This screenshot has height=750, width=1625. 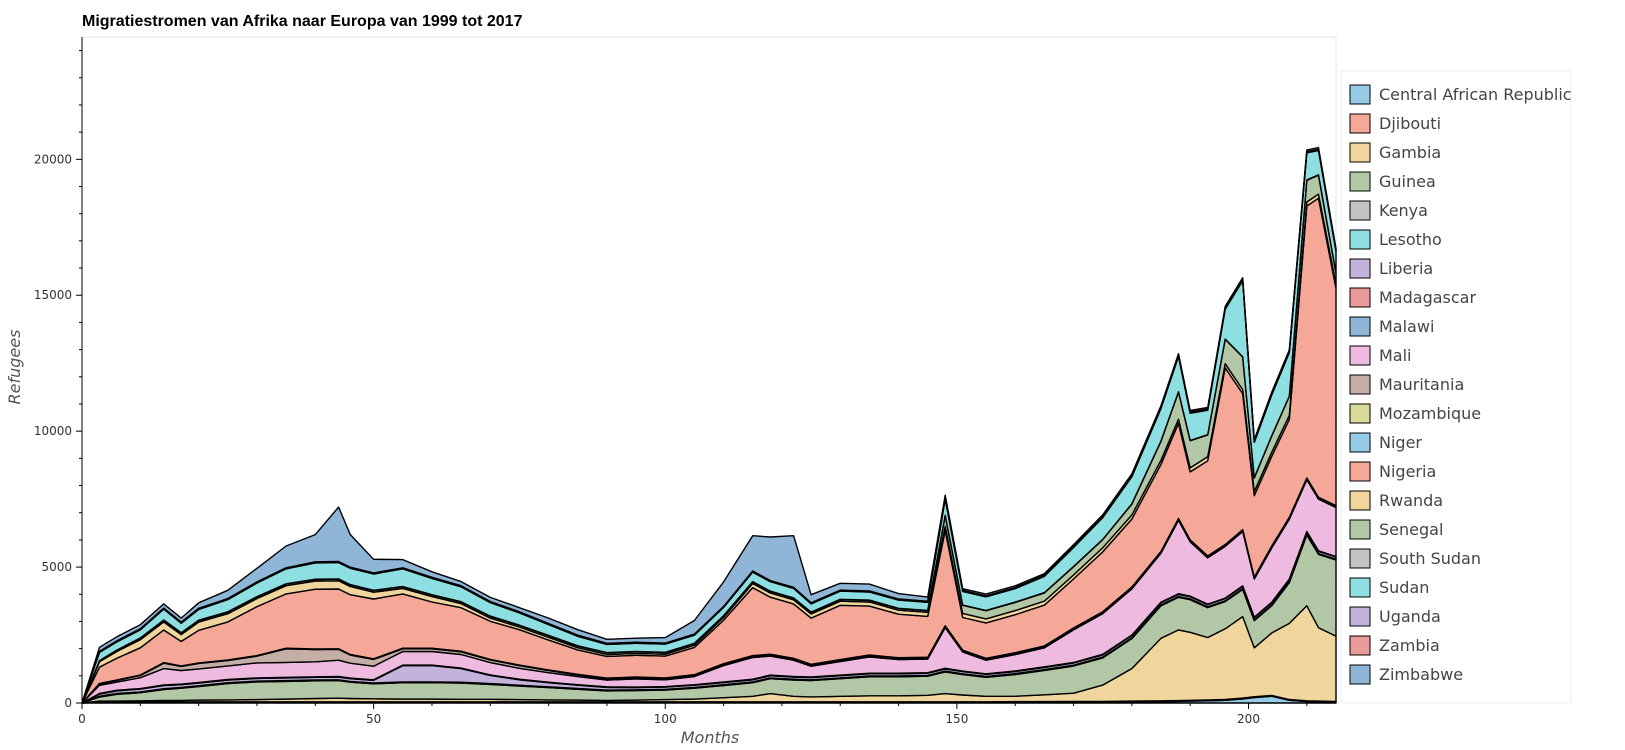 I want to click on legend-label: Guinea, so click(x=1407, y=181).